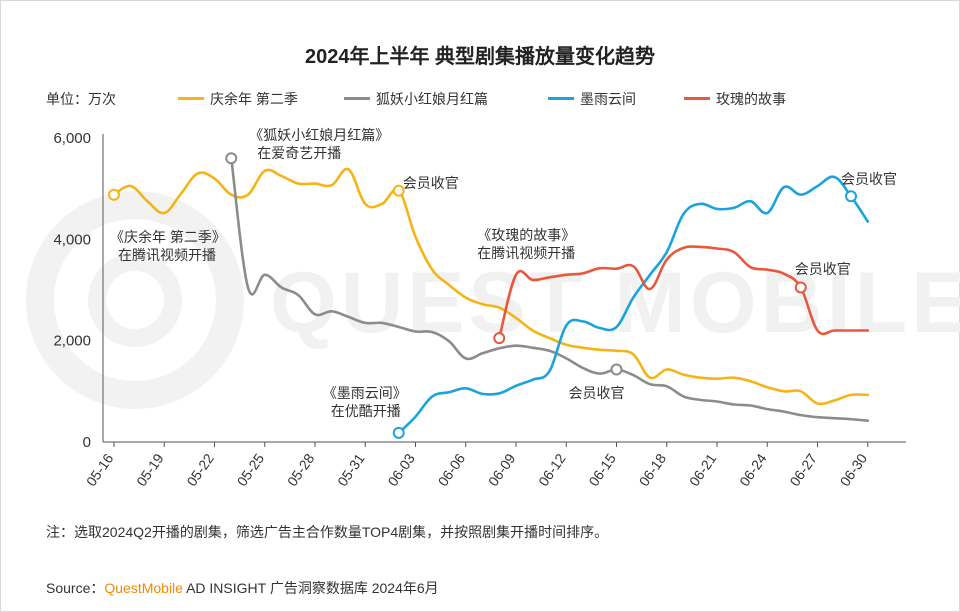  What do you see at coordinates (168, 246) in the screenshot?
I see `annotation-1: 《庆余年 第二季》在腾讯视频开播` at bounding box center [168, 246].